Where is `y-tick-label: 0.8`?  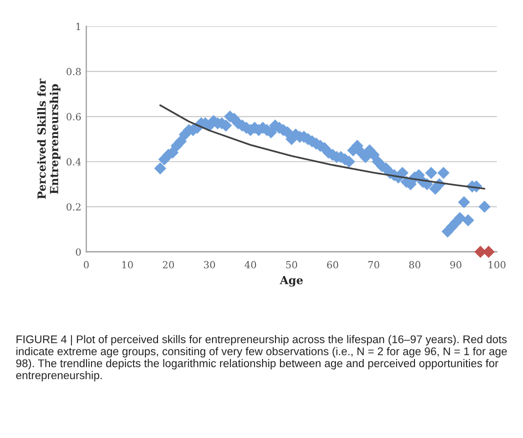 y-tick-label: 0.8 is located at coordinates (73, 72).